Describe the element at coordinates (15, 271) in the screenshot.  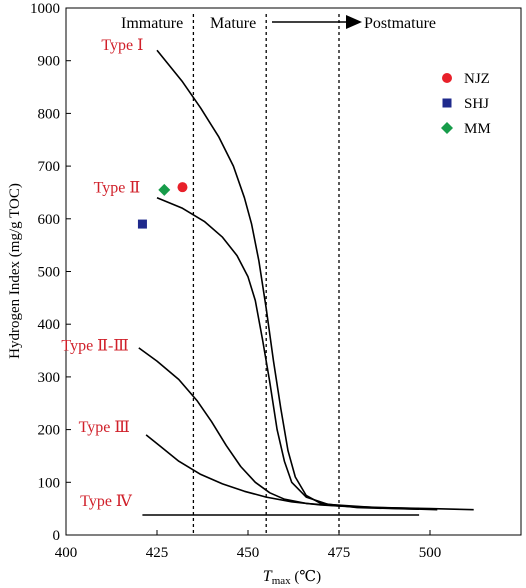
I see `y-axis-title: Hydrogen Index (mg/g TOC)` at that location.